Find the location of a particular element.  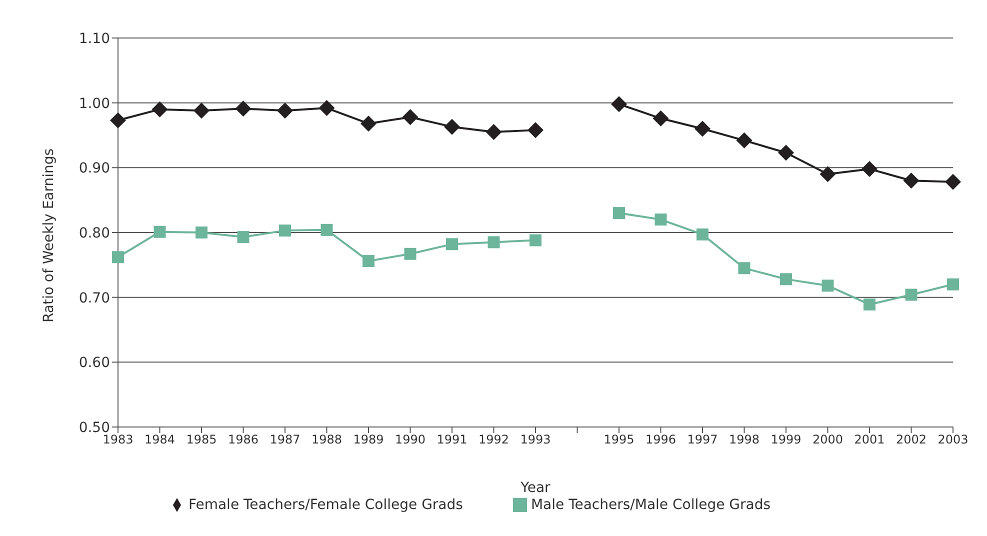

x-tick-label: 1998 is located at coordinates (744, 439).